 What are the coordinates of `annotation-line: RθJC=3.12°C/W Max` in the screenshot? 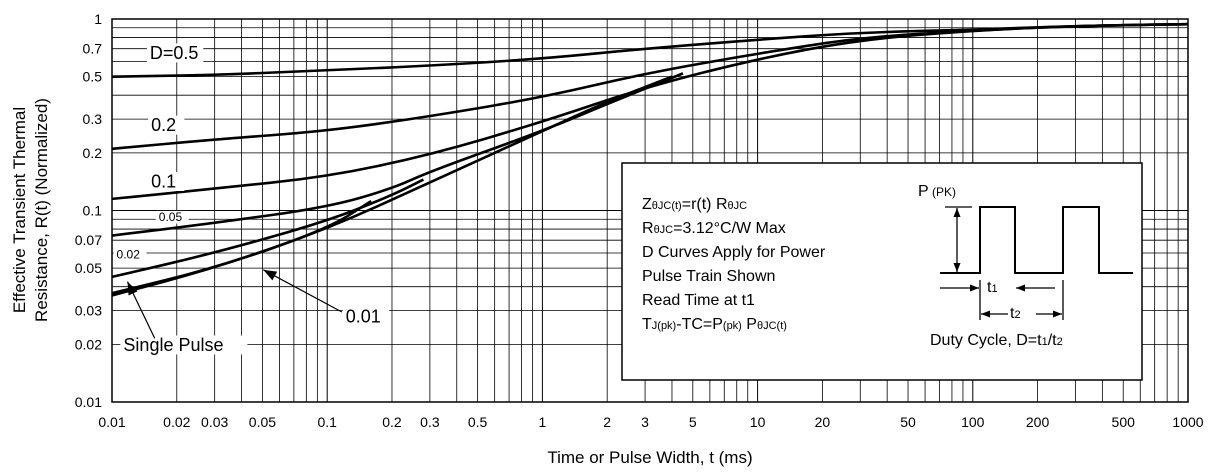 It's located at (714, 228).